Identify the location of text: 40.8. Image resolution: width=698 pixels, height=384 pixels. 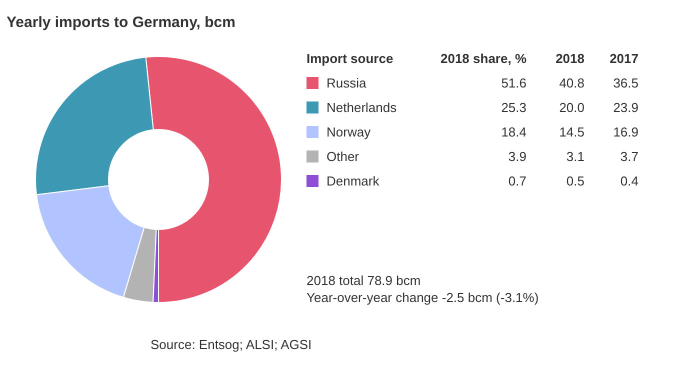
(572, 83).